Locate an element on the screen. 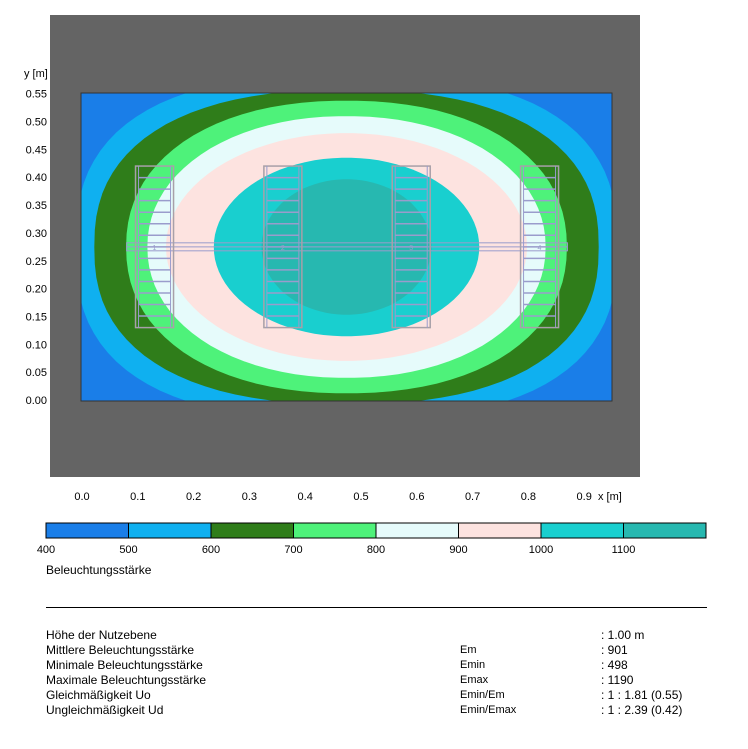 This screenshot has height=749, width=748. y-tick-label: 0.25 is located at coordinates (36, 262).